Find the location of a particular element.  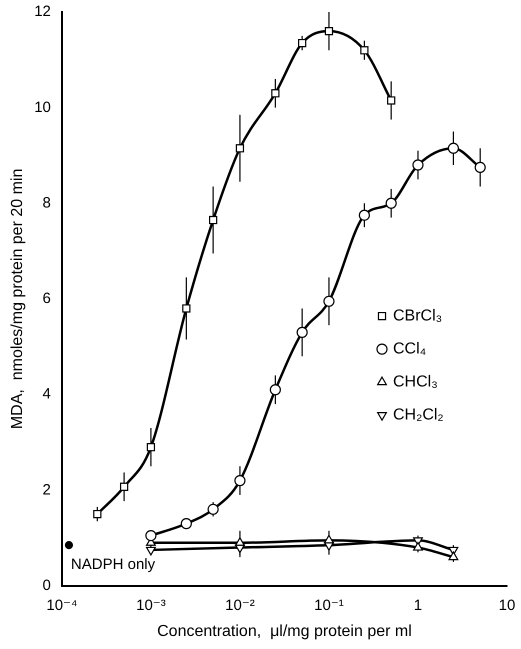

legend-label: CH₂Cl₂ is located at coordinates (418, 415).